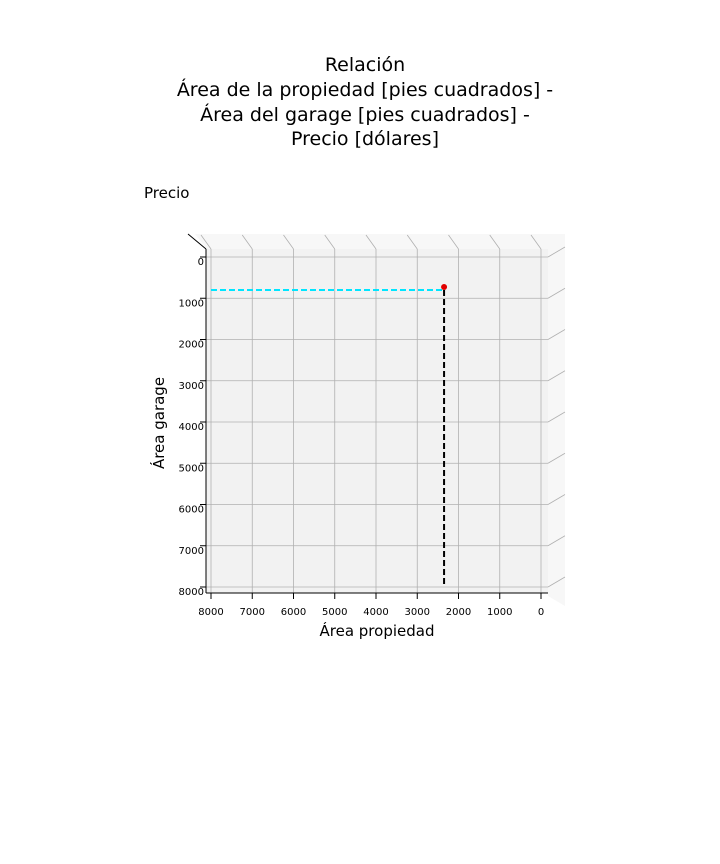  Describe the element at coordinates (364, 139) in the screenshot. I see `chart-title-line-4: Precio [dólares]` at that location.